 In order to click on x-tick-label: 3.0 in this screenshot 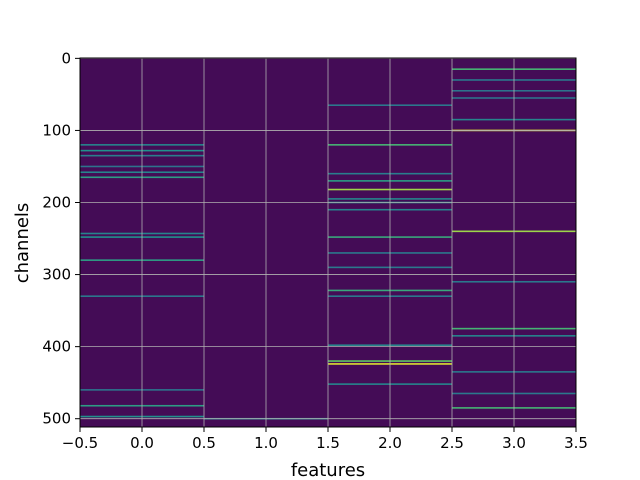, I will do `click(514, 443)`.